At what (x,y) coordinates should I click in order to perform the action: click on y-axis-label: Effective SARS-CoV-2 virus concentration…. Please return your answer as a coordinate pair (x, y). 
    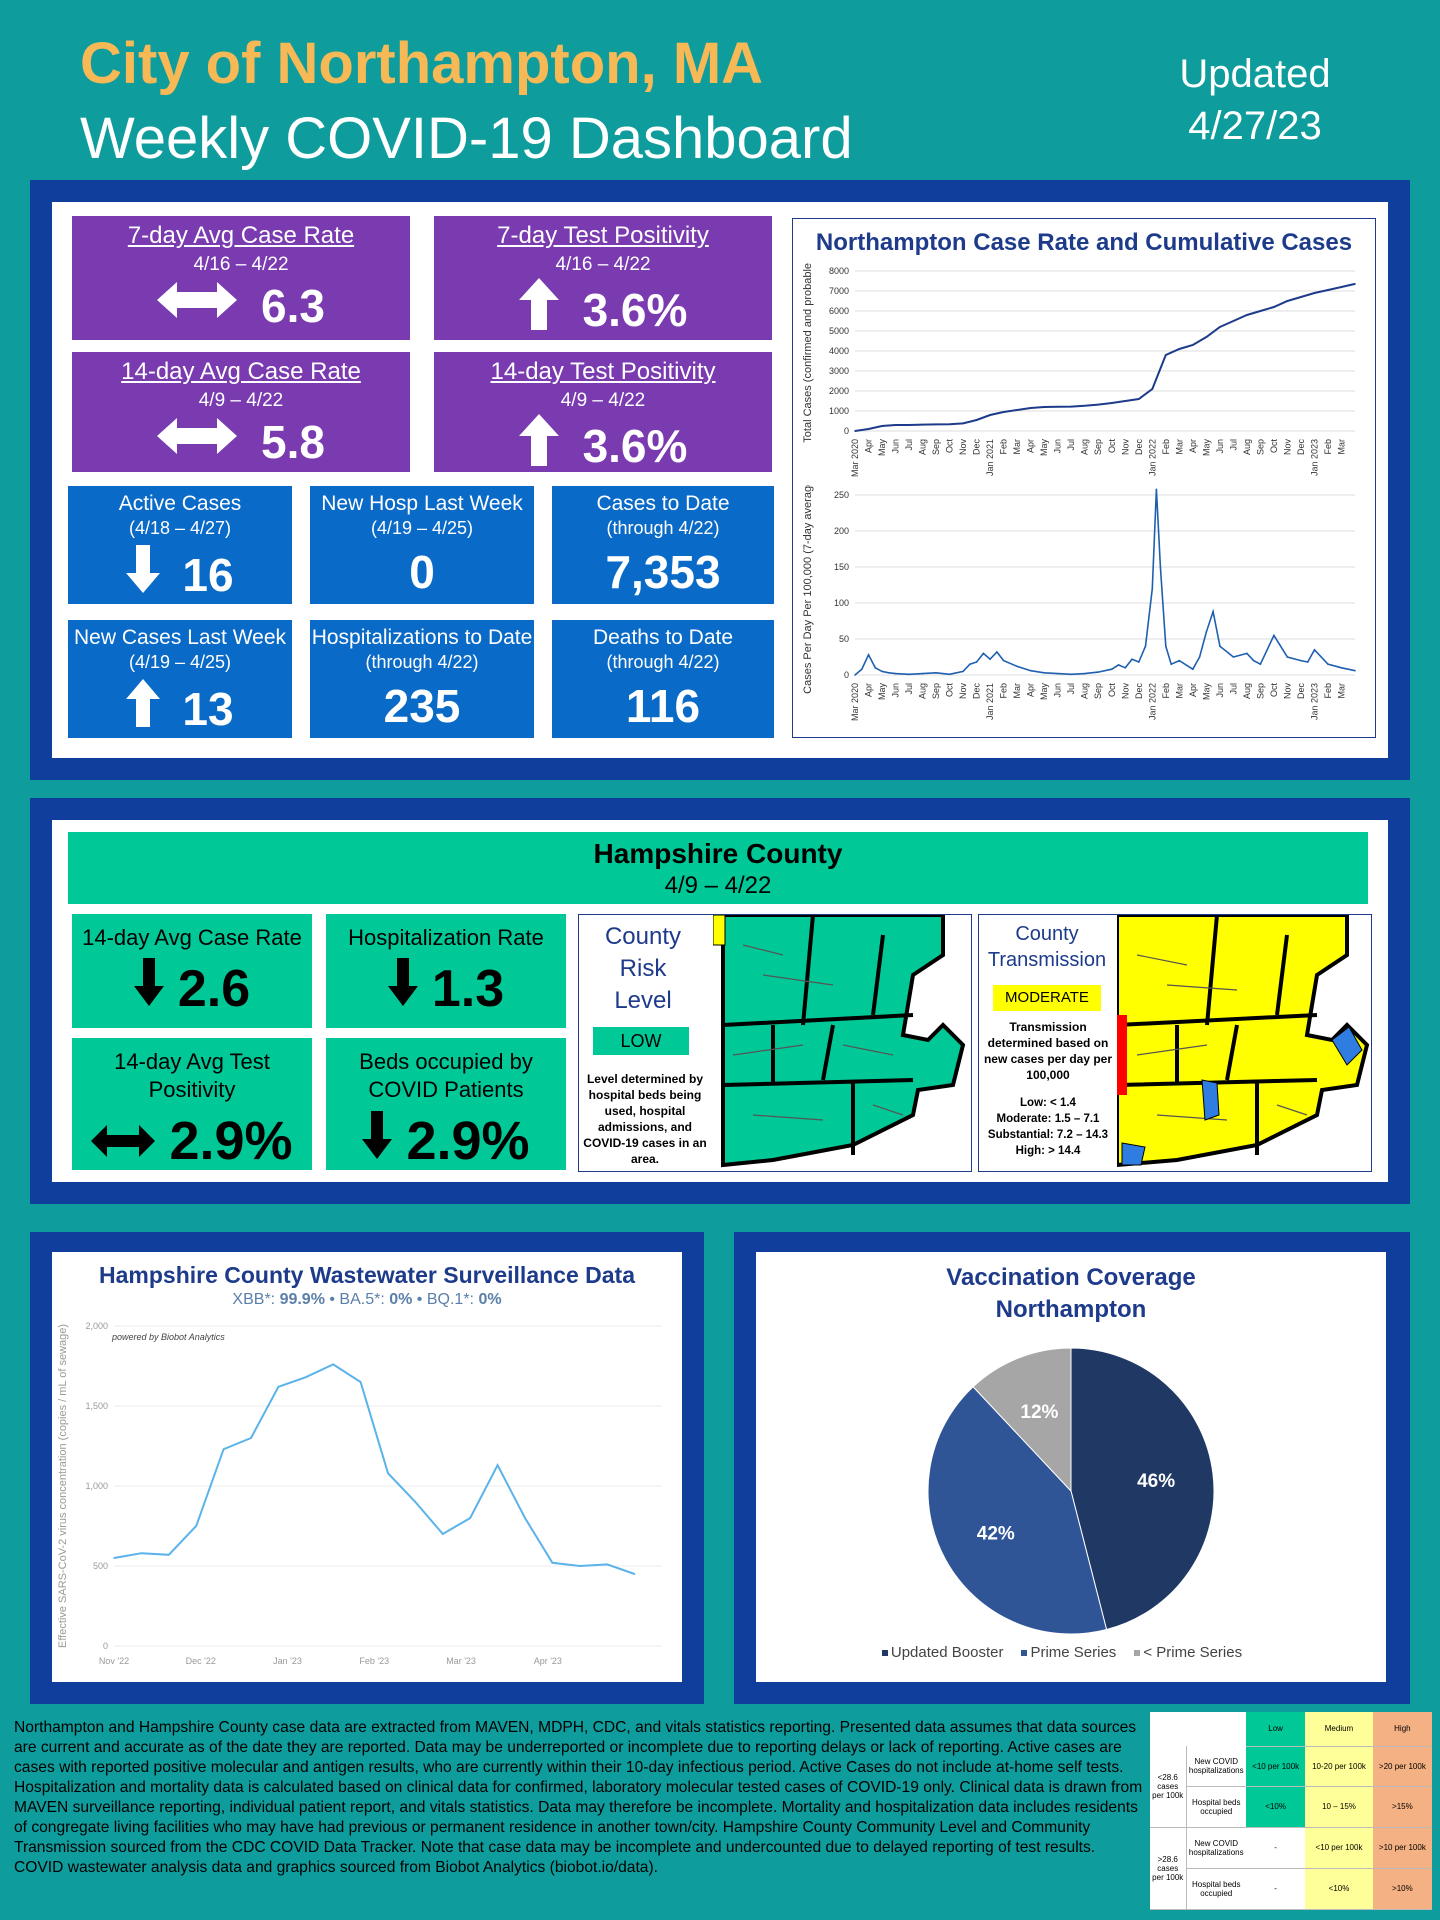
    Looking at the image, I should click on (63, 1486).